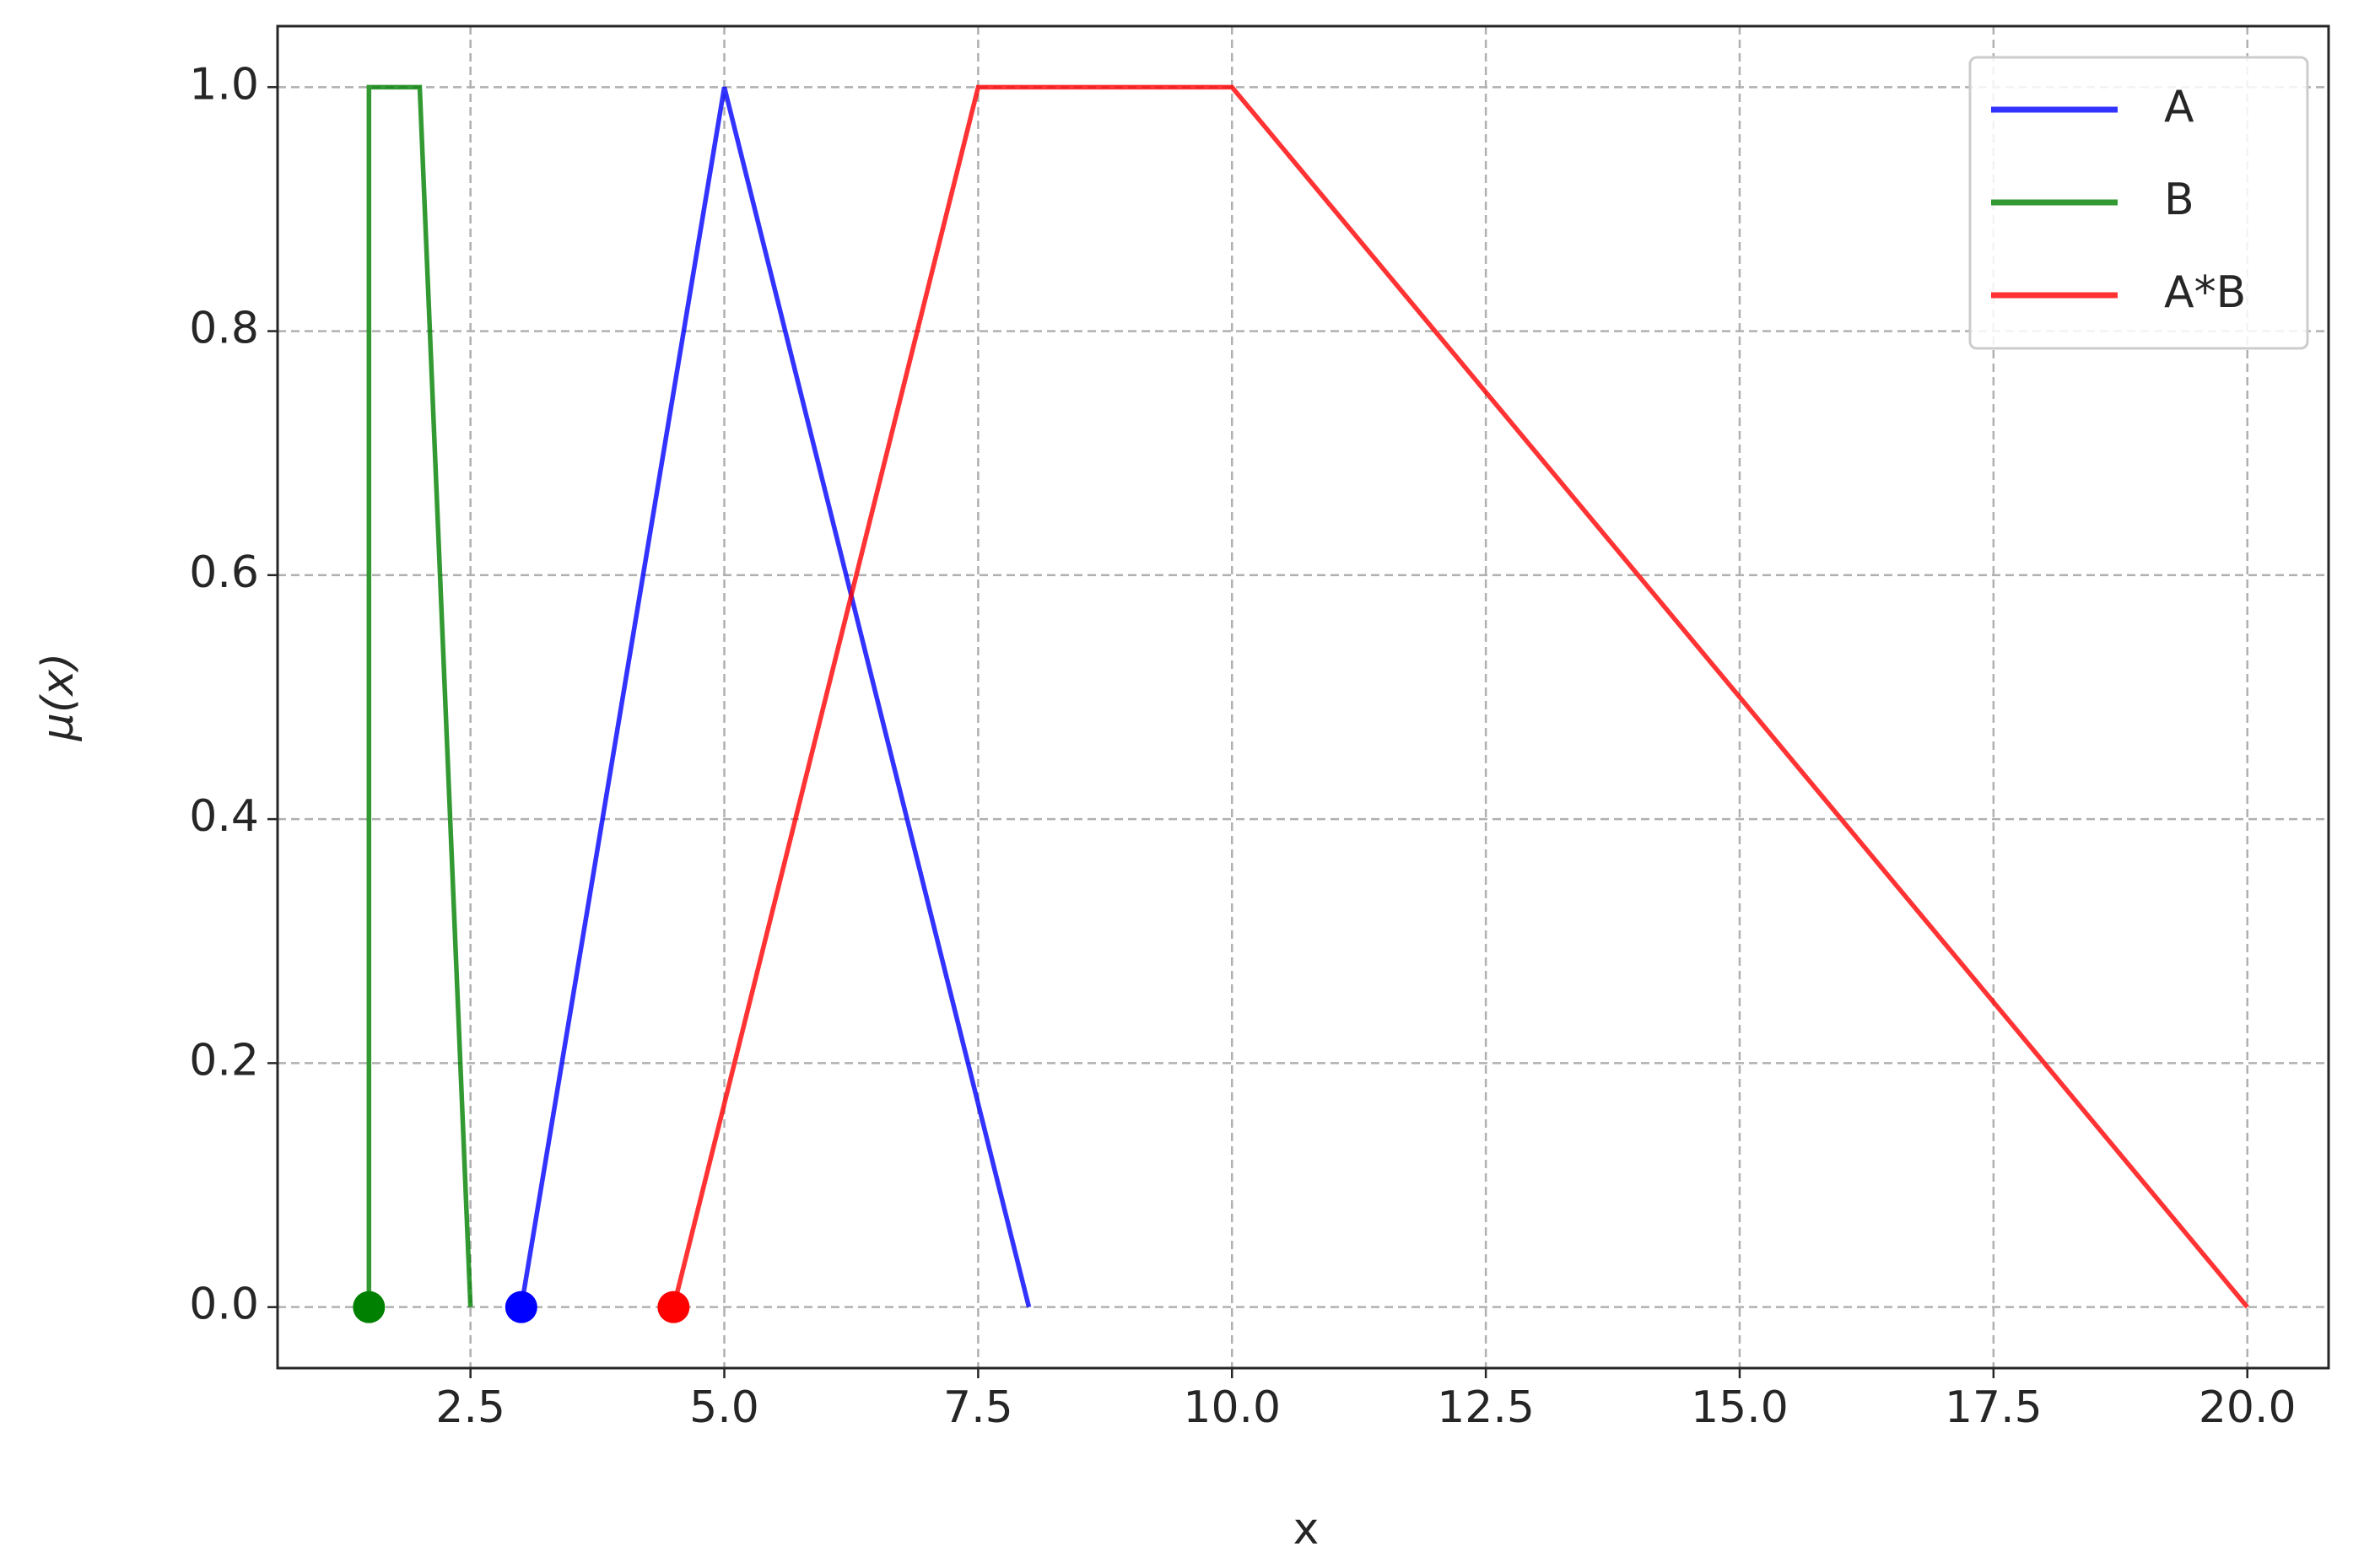 This screenshot has height=1568, width=2364. I want to click on legend-box, so click(2138, 203).